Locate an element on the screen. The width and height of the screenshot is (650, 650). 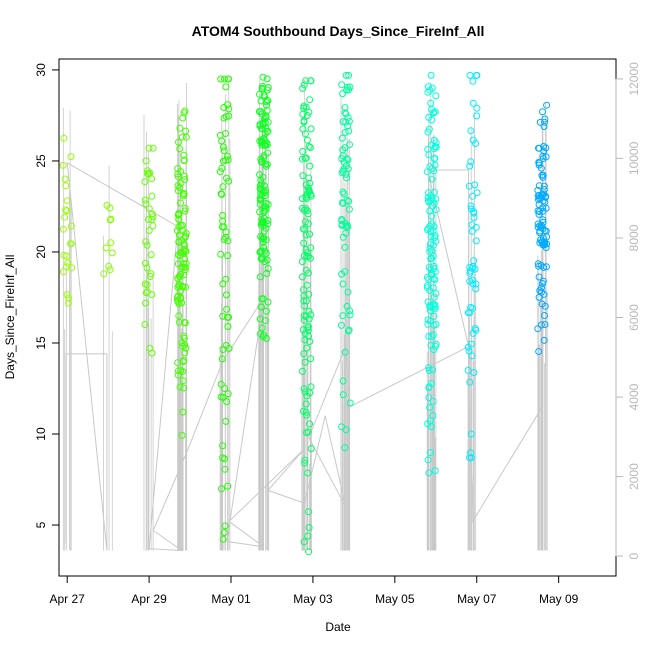
y2-tick-label: 12000 is located at coordinates (634, 79).